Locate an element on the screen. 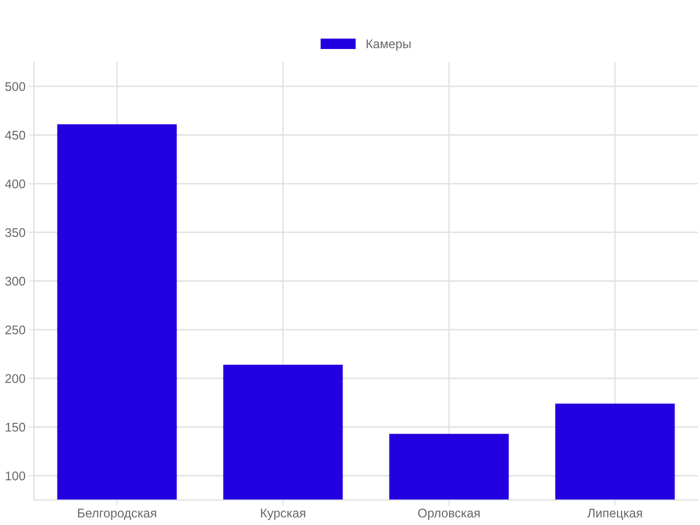  y-tick-label: 200 is located at coordinates (15, 378).